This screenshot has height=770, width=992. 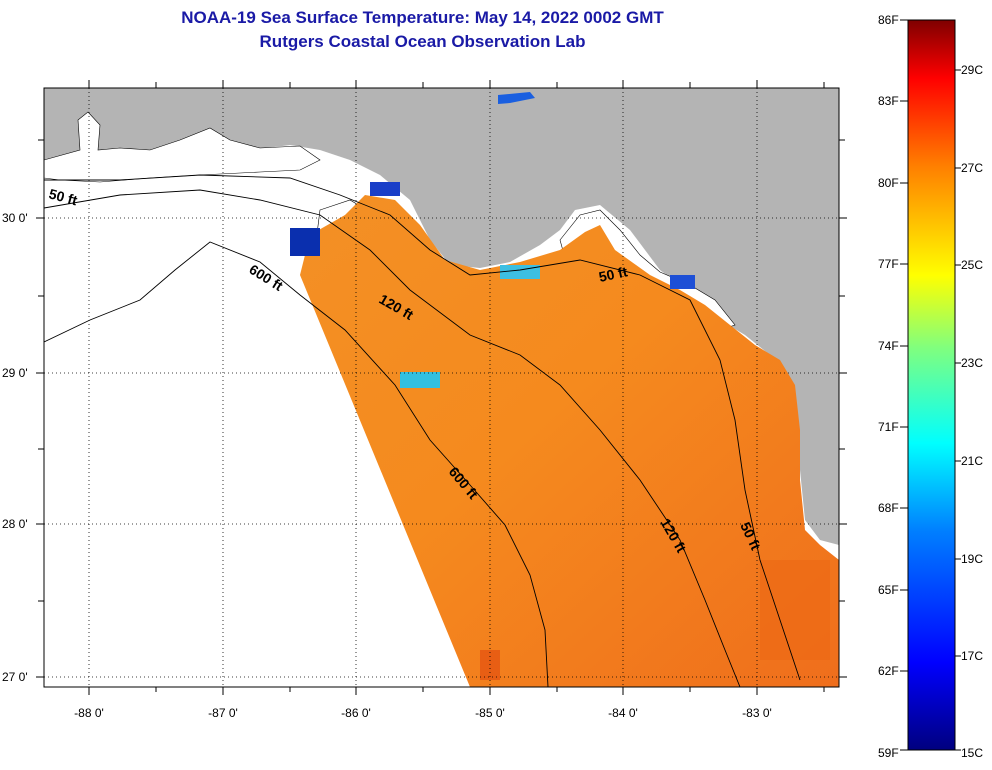 I want to click on colorbar, so click(x=931, y=385).